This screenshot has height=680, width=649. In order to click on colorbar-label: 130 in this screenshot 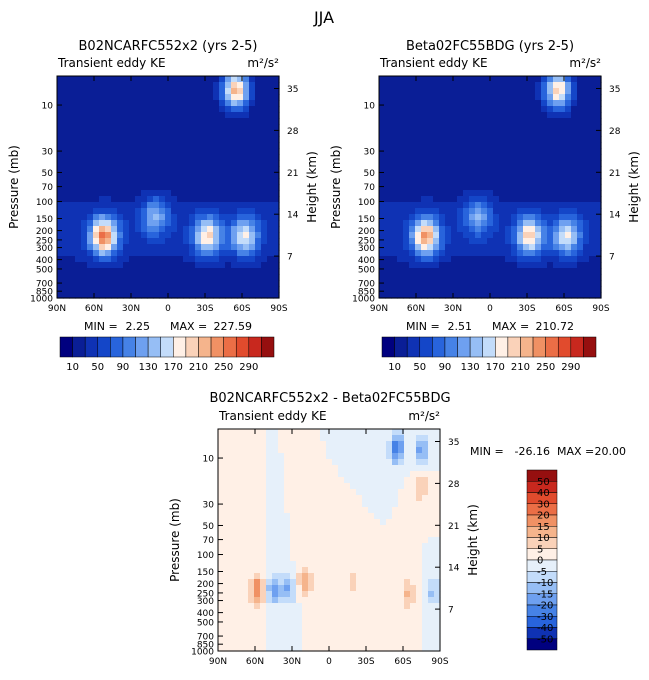, I will do `click(470, 367)`.